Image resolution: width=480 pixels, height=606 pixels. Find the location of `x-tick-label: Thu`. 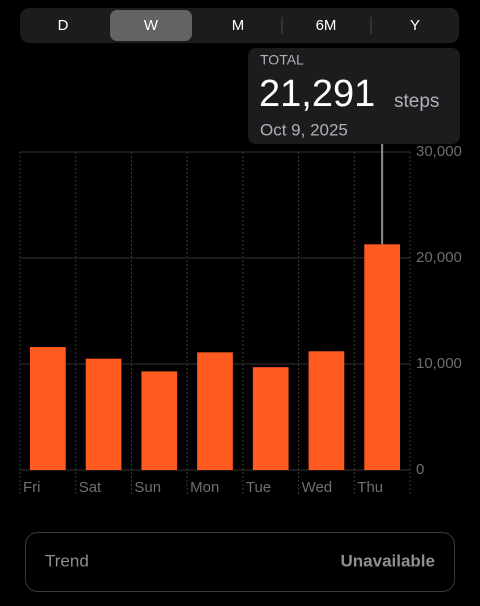

x-tick-label: Thu is located at coordinates (370, 487).